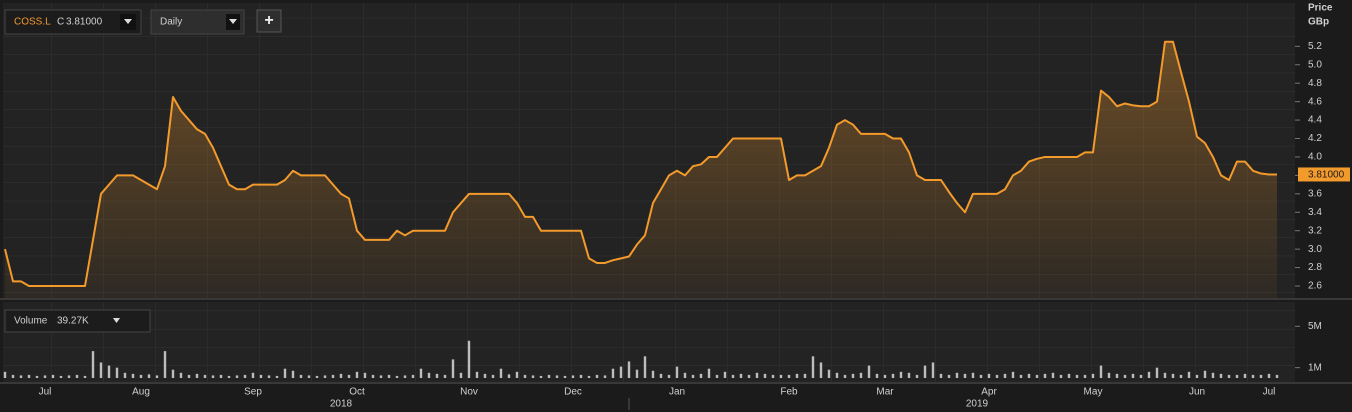 Image resolution: width=1352 pixels, height=412 pixels. Describe the element at coordinates (1315, 138) in the screenshot. I see `y-tick-label: 4.2` at that location.